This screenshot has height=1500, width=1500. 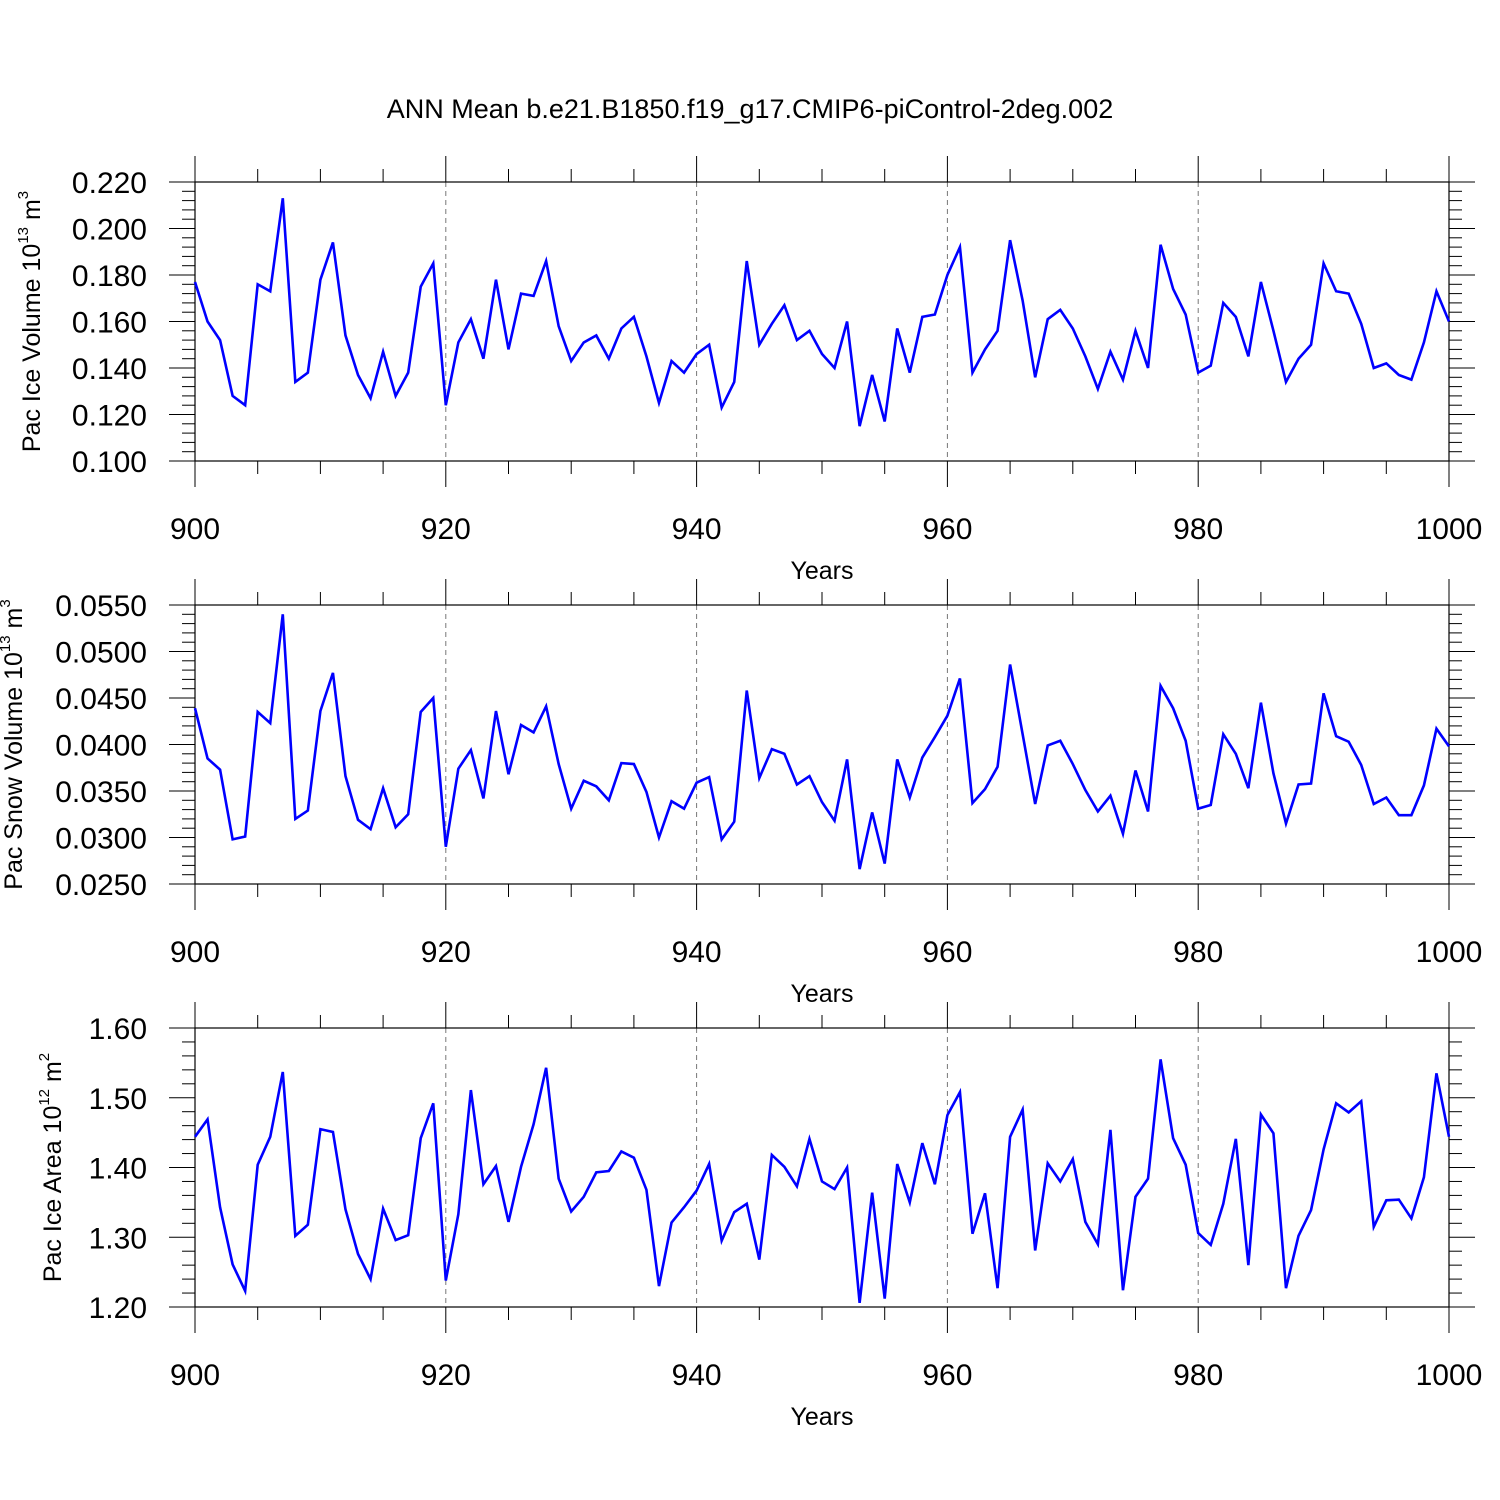 What do you see at coordinates (101, 606) in the screenshot?
I see `y-tick-label: 0.0550` at bounding box center [101, 606].